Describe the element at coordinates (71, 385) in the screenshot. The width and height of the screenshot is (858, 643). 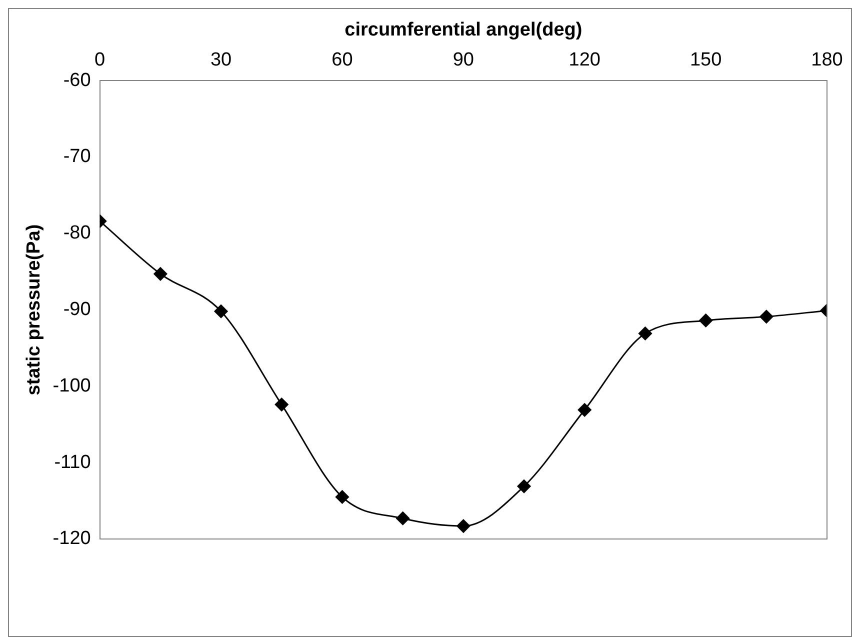
I see `y-tick-label: -100` at that location.